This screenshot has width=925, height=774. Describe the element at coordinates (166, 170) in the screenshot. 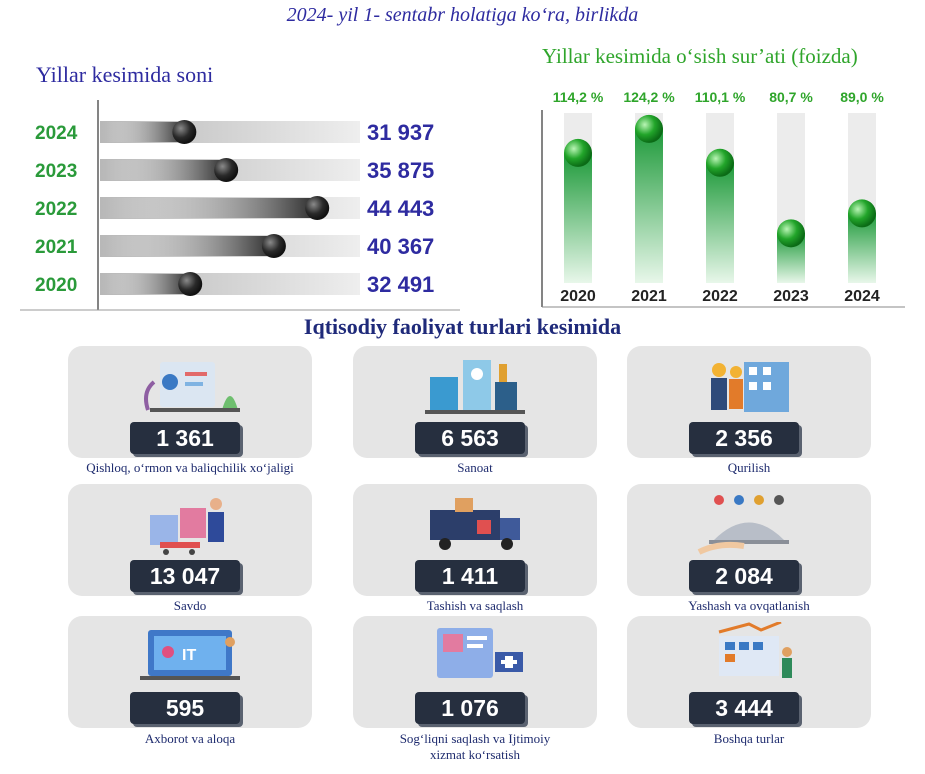

I see `count-bar-2023` at that location.